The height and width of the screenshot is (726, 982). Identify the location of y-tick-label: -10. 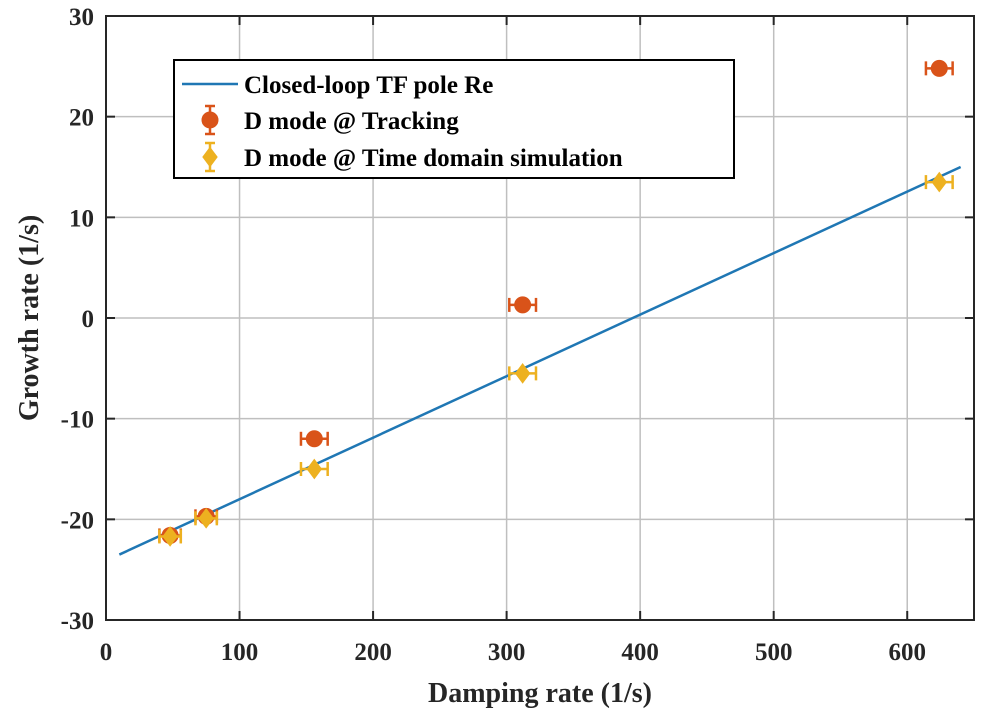
(77, 420).